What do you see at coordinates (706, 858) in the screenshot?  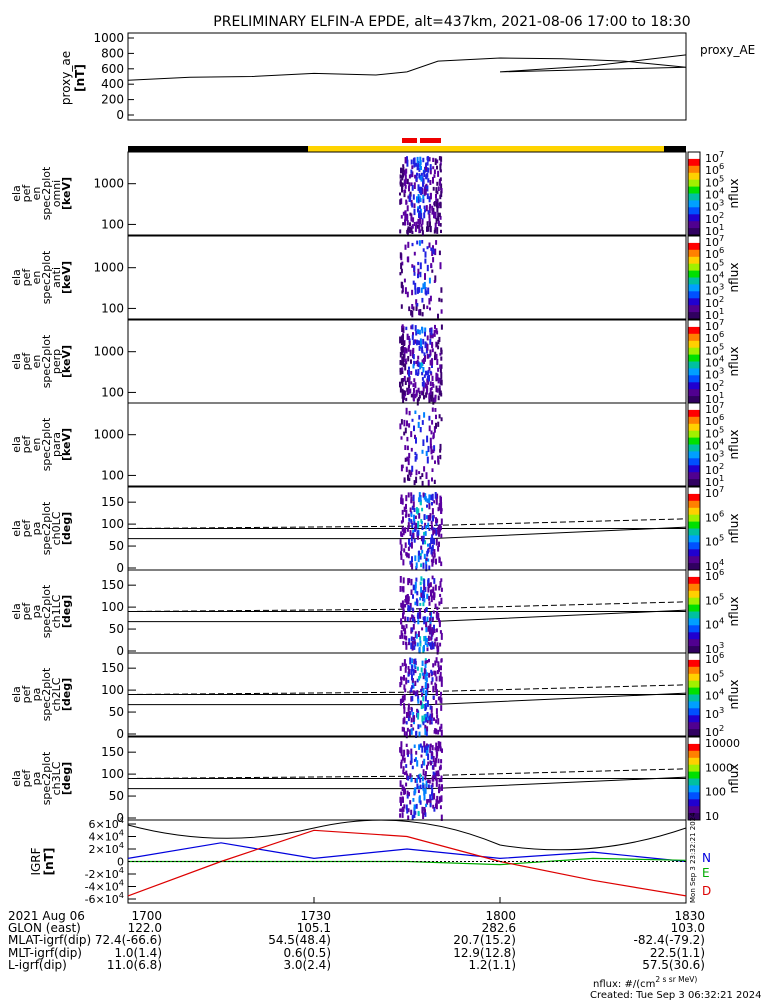 I see `igrf-legend-N: N` at bounding box center [706, 858].